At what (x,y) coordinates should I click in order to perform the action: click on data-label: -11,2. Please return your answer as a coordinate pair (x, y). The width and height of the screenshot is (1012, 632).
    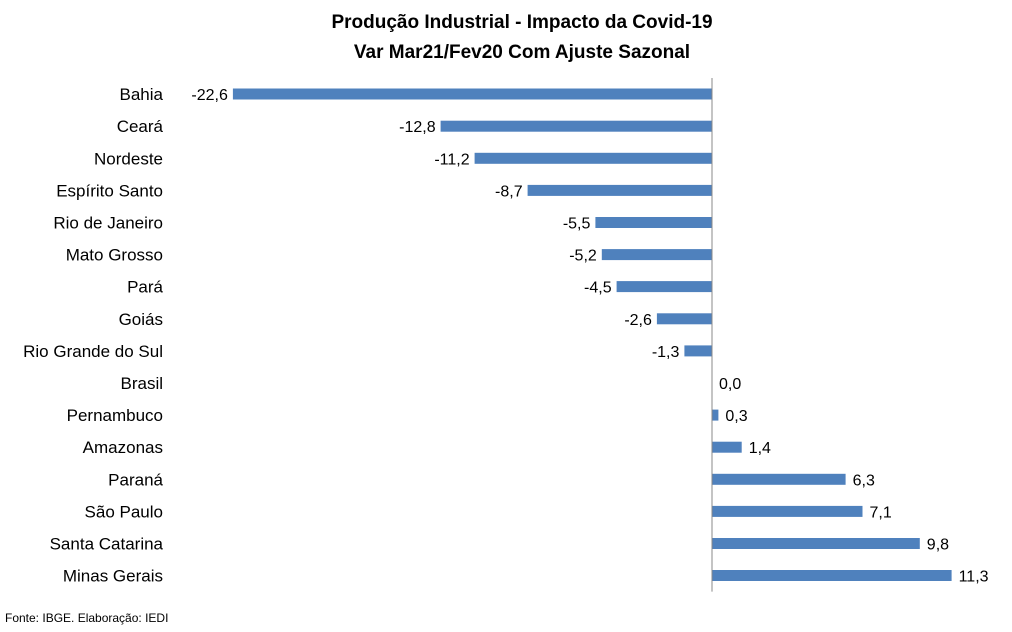
    Looking at the image, I should click on (451, 159).